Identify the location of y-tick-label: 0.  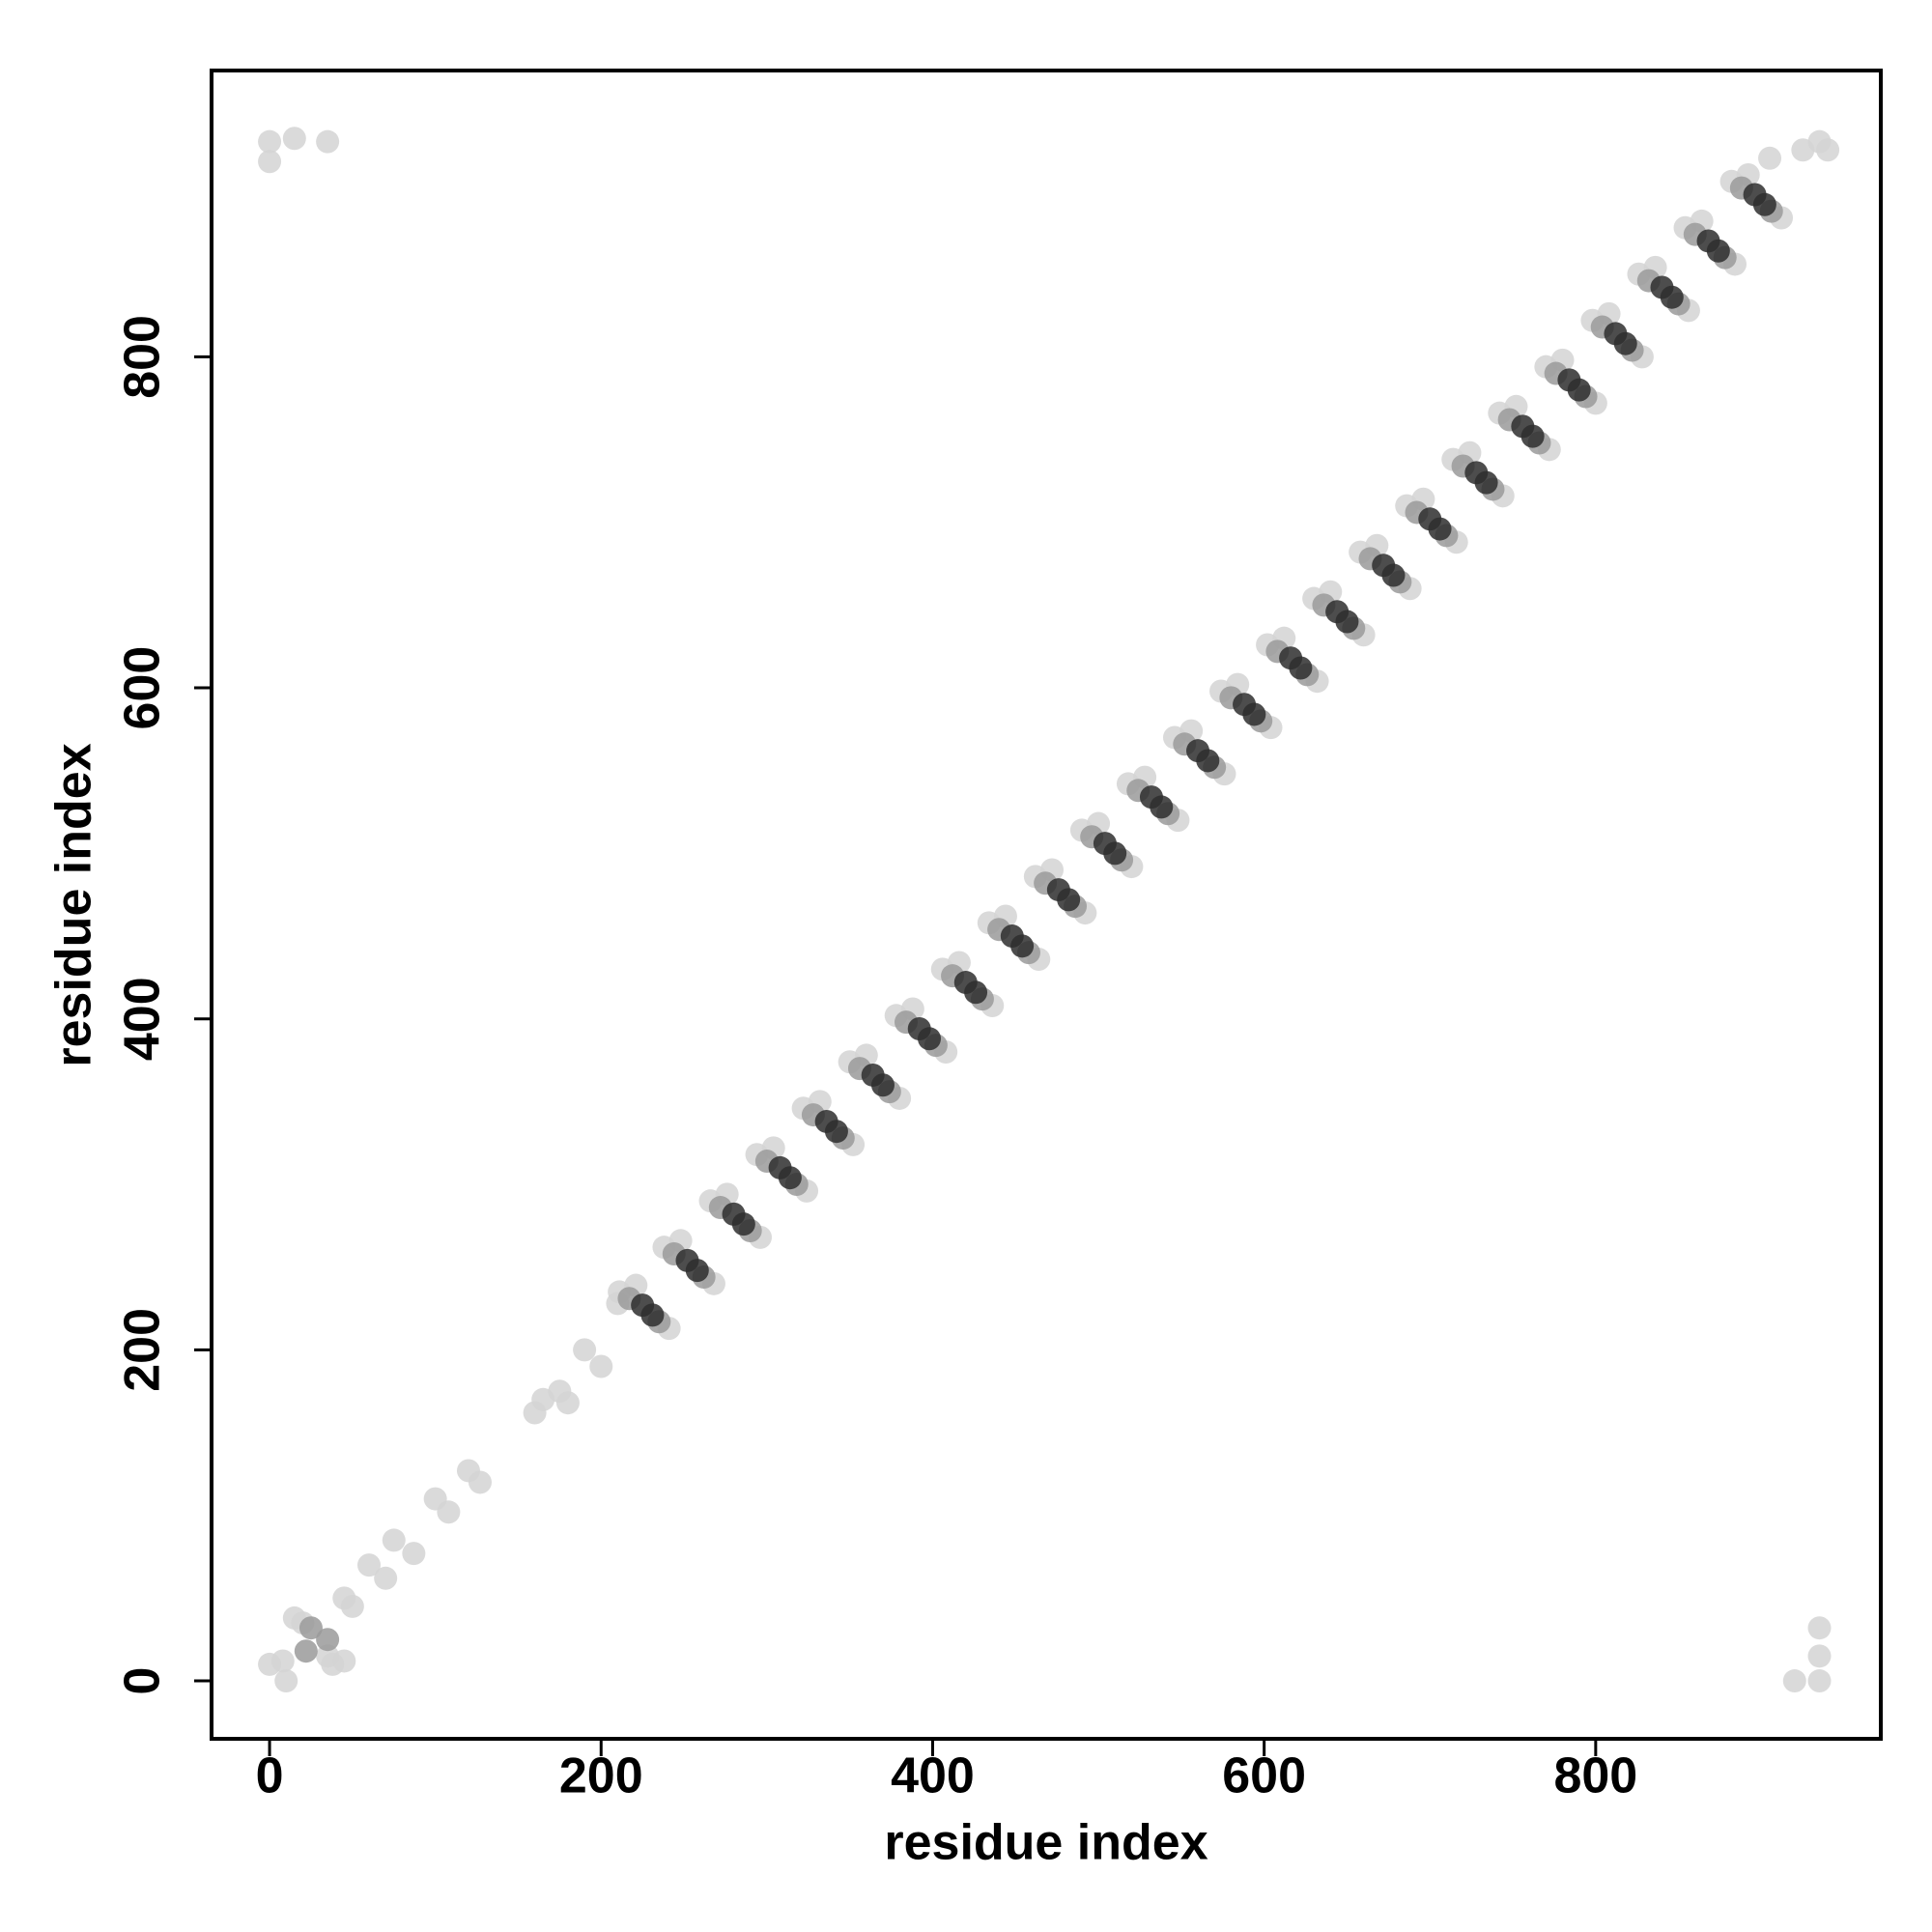
(143, 1681).